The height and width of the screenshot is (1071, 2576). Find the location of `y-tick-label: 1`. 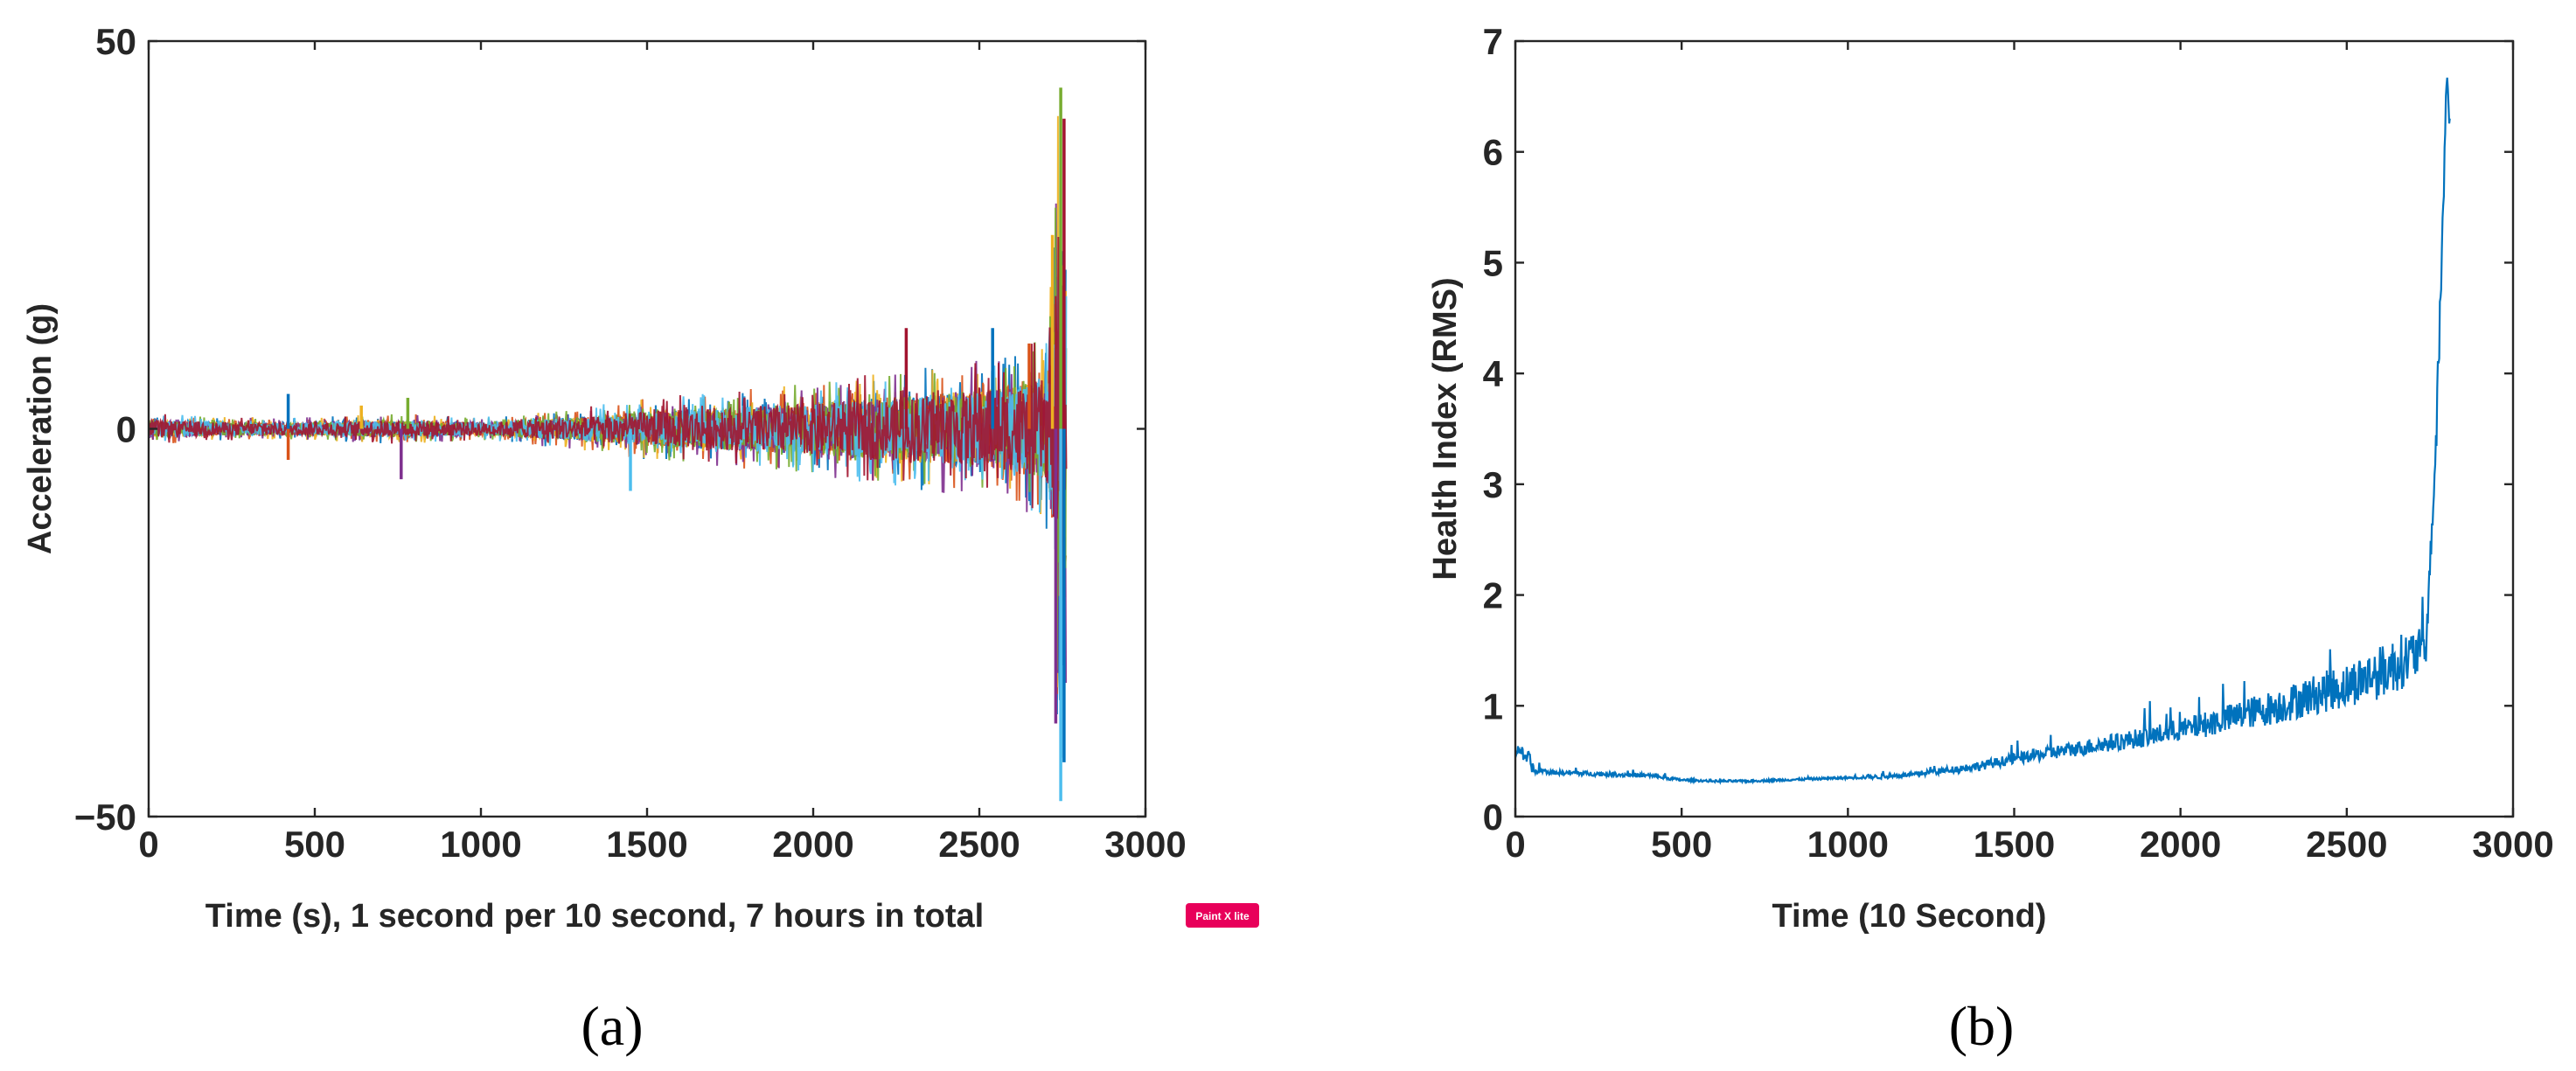

y-tick-label: 1 is located at coordinates (1493, 706).